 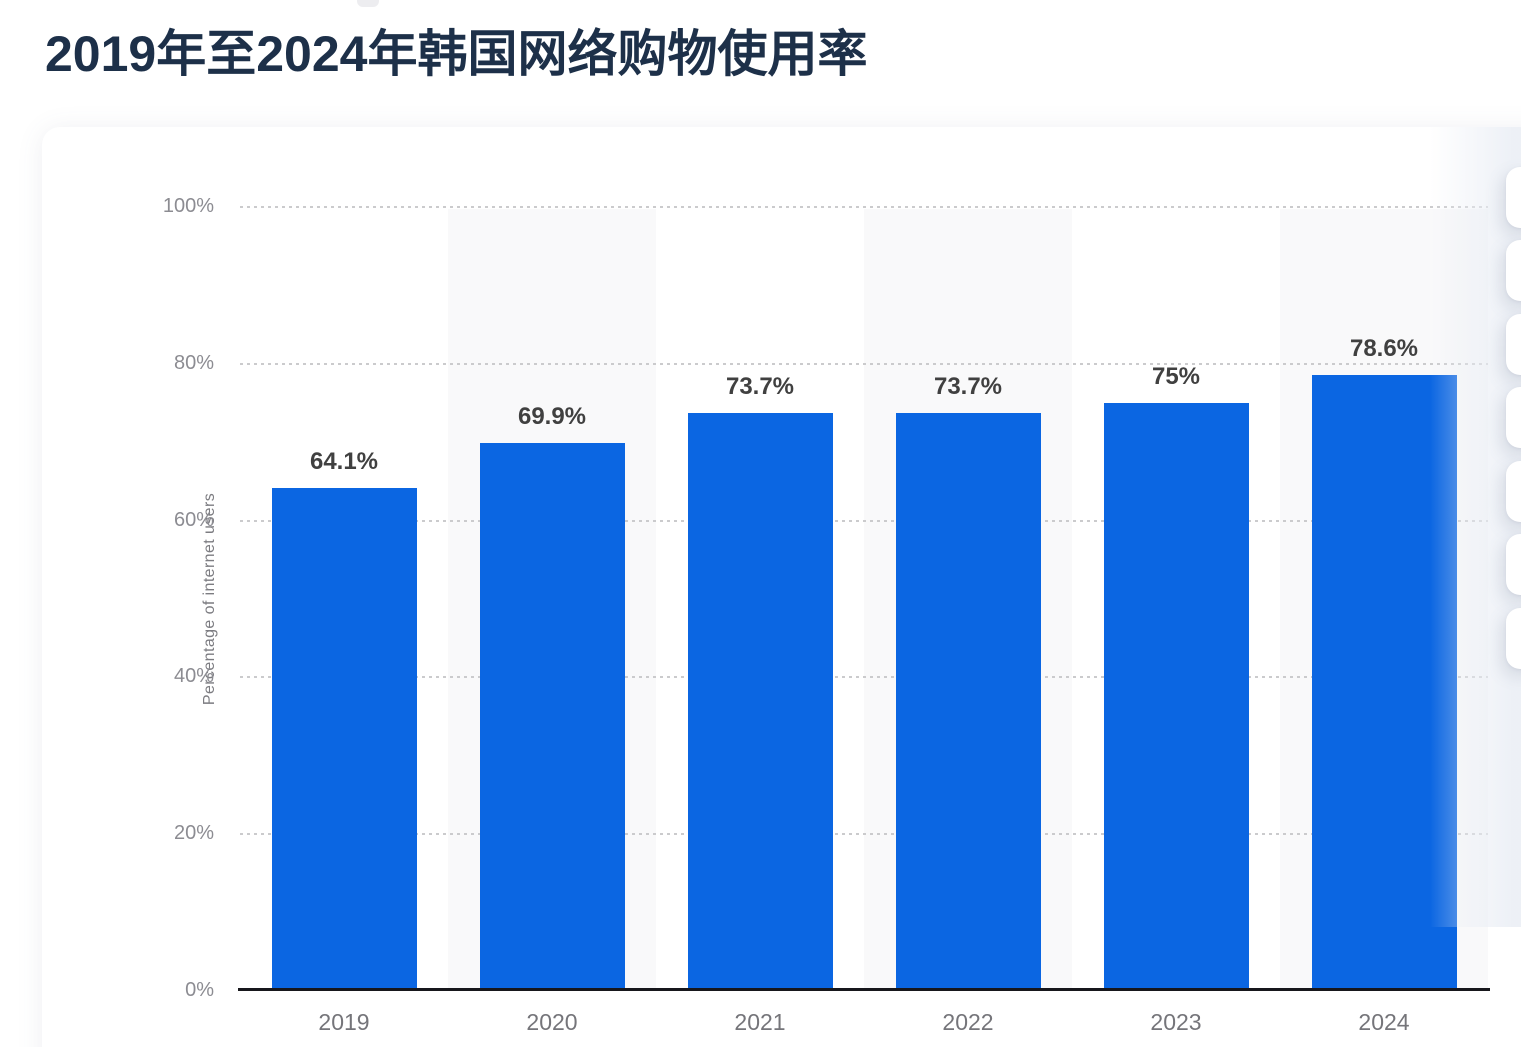 I want to click on x-tick-label: 2020, so click(x=552, y=1022).